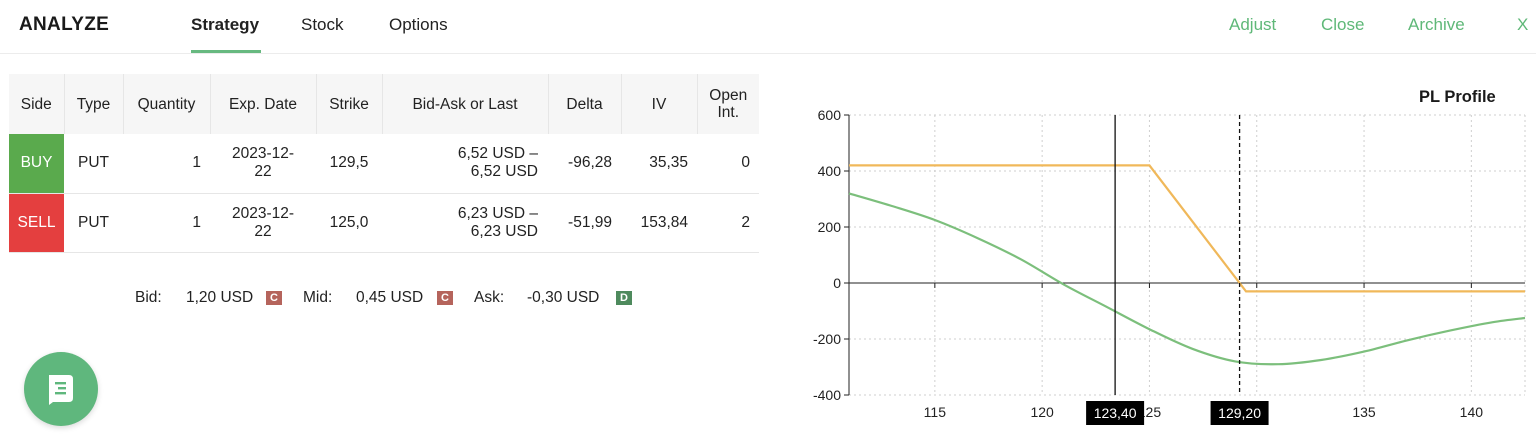  Describe the element at coordinates (584, 223) in the screenshot. I see `delta-cell: -51,99` at that location.